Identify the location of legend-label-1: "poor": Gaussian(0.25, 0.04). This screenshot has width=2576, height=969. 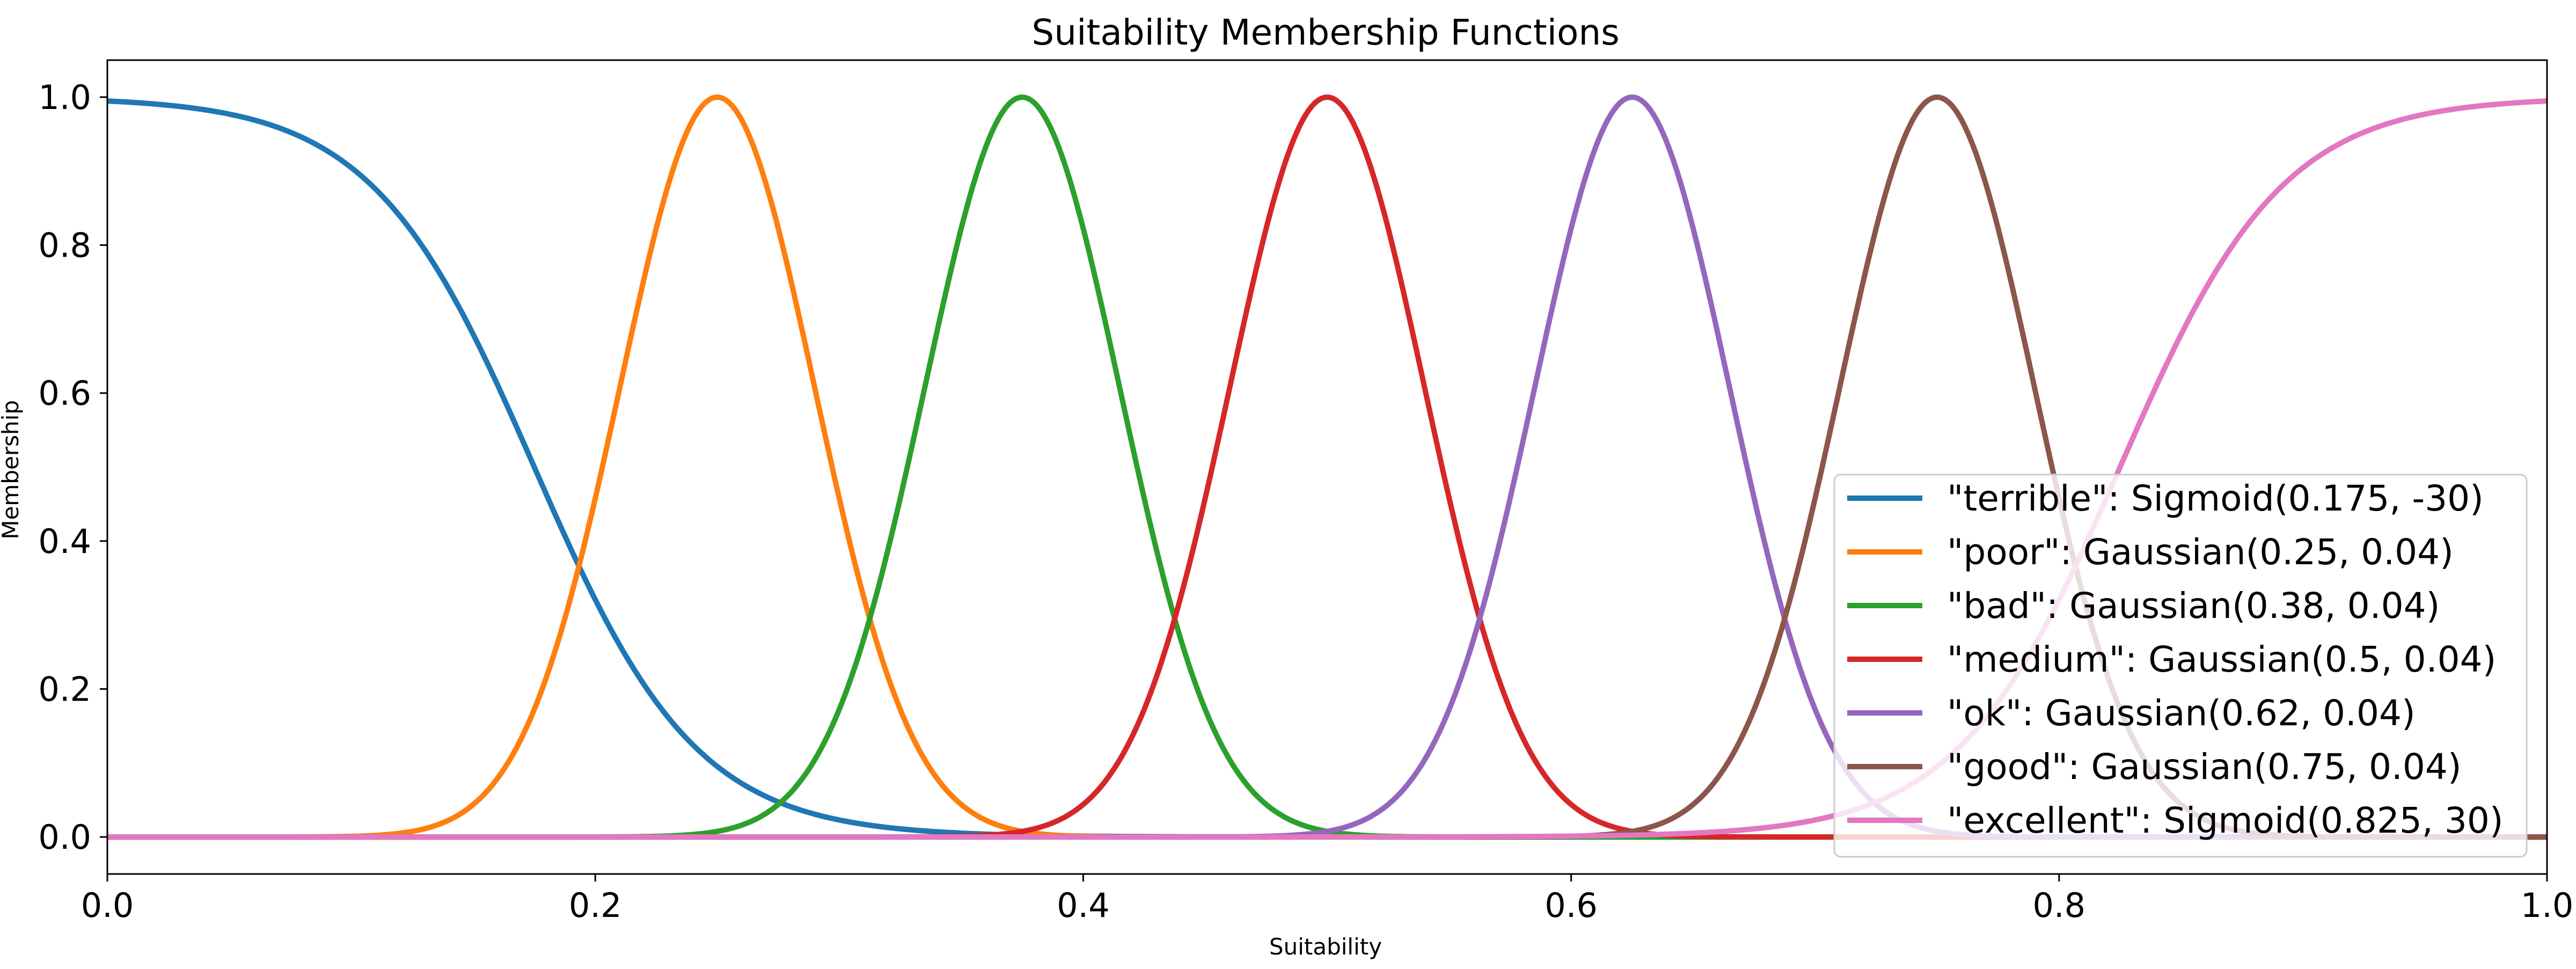
(2200, 552).